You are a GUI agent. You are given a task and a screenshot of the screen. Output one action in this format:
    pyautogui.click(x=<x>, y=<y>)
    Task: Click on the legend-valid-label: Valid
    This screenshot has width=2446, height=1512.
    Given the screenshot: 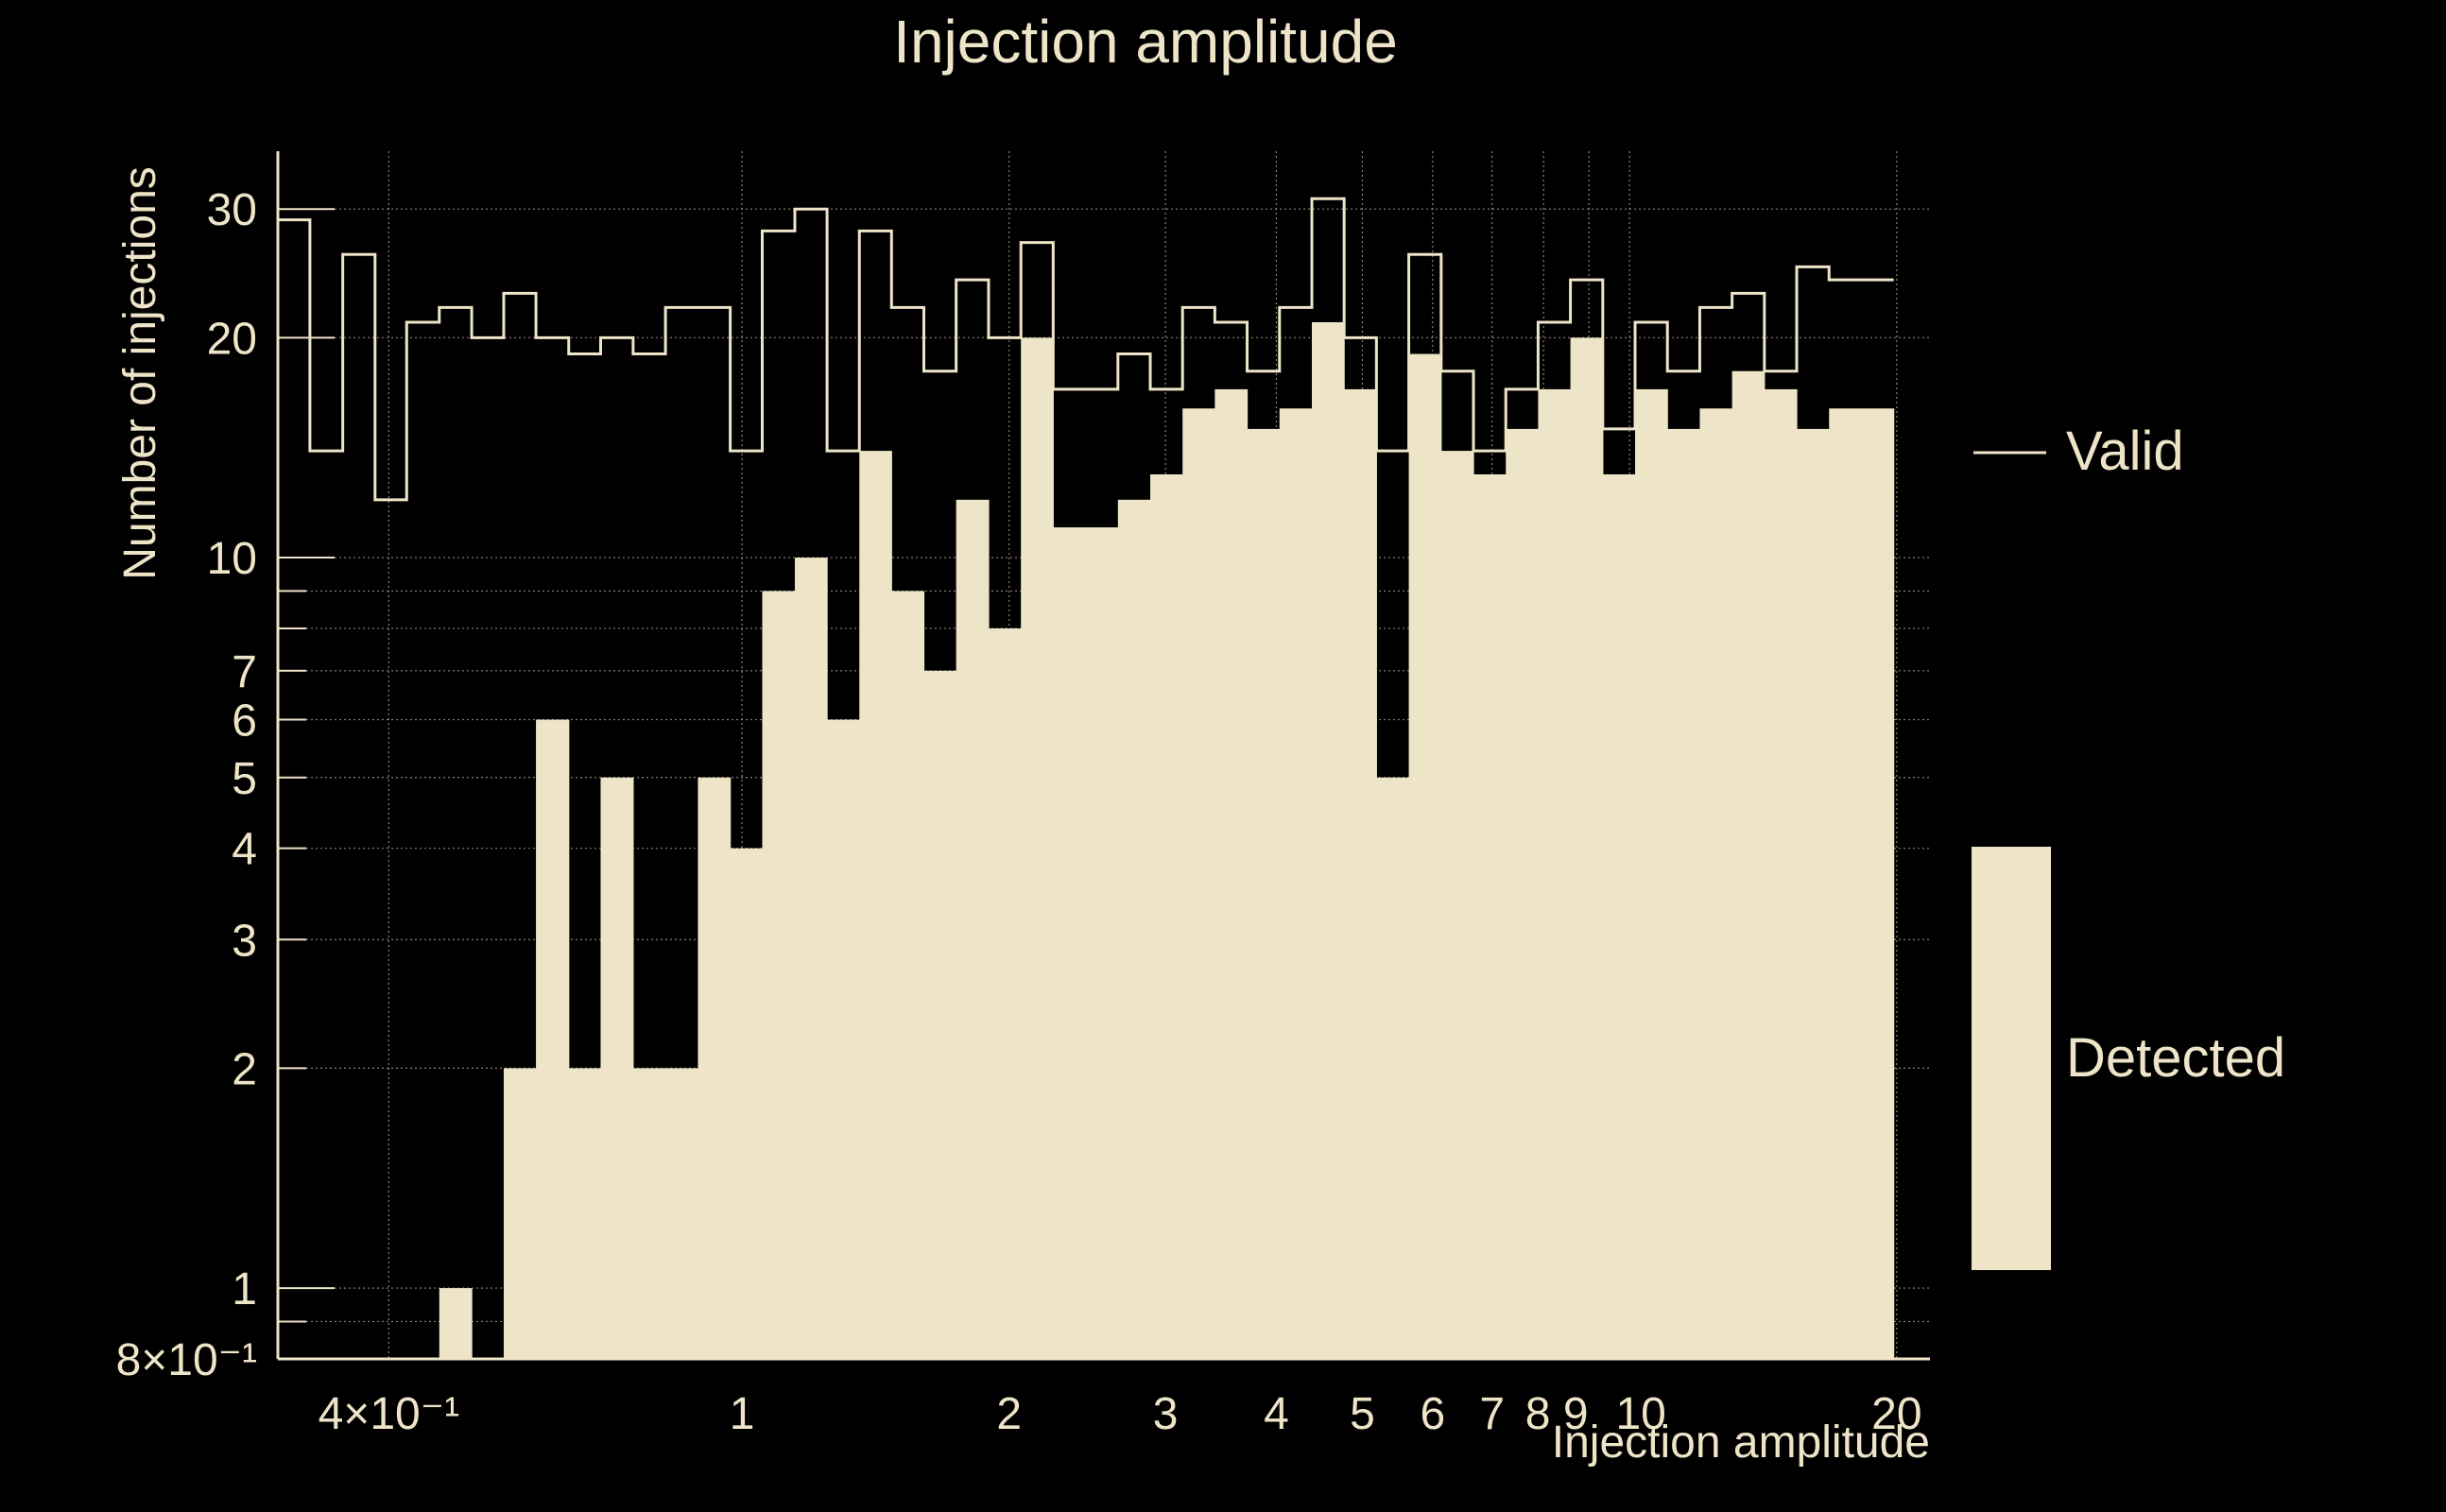 What is the action you would take?
    pyautogui.click(x=2125, y=451)
    